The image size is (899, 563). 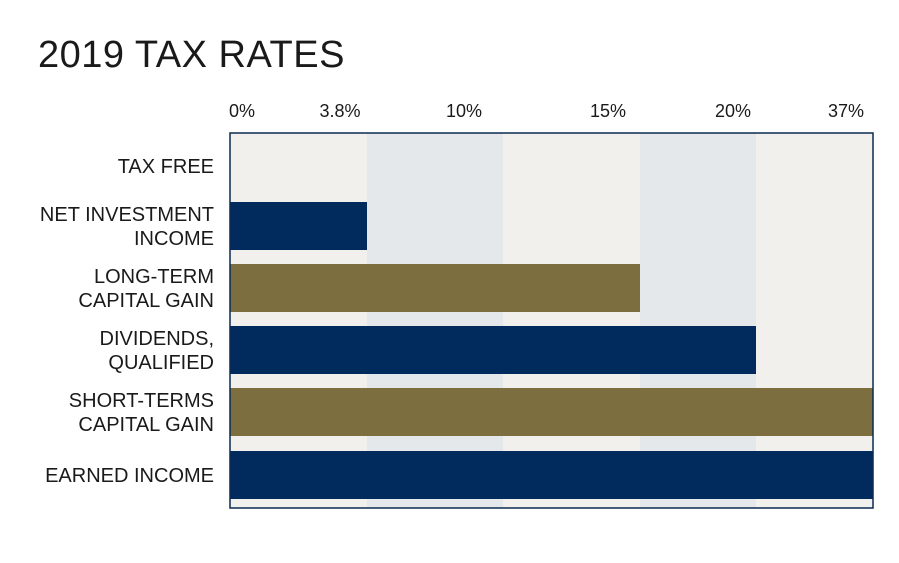 What do you see at coordinates (608, 111) in the screenshot?
I see `tick-label: 15%` at bounding box center [608, 111].